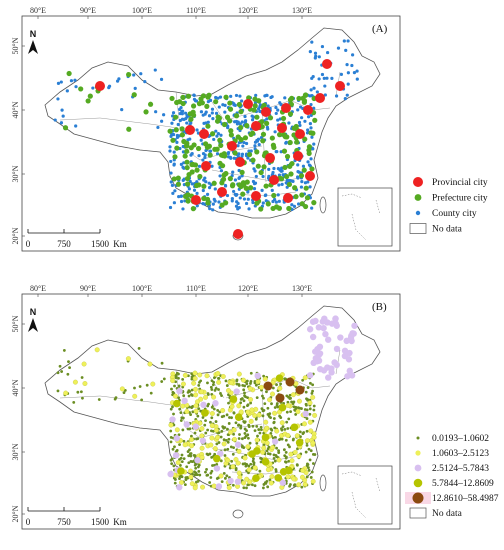 This screenshot has height=550, width=504. I want to click on lon-tick-label: 80°E, so click(38, 10).